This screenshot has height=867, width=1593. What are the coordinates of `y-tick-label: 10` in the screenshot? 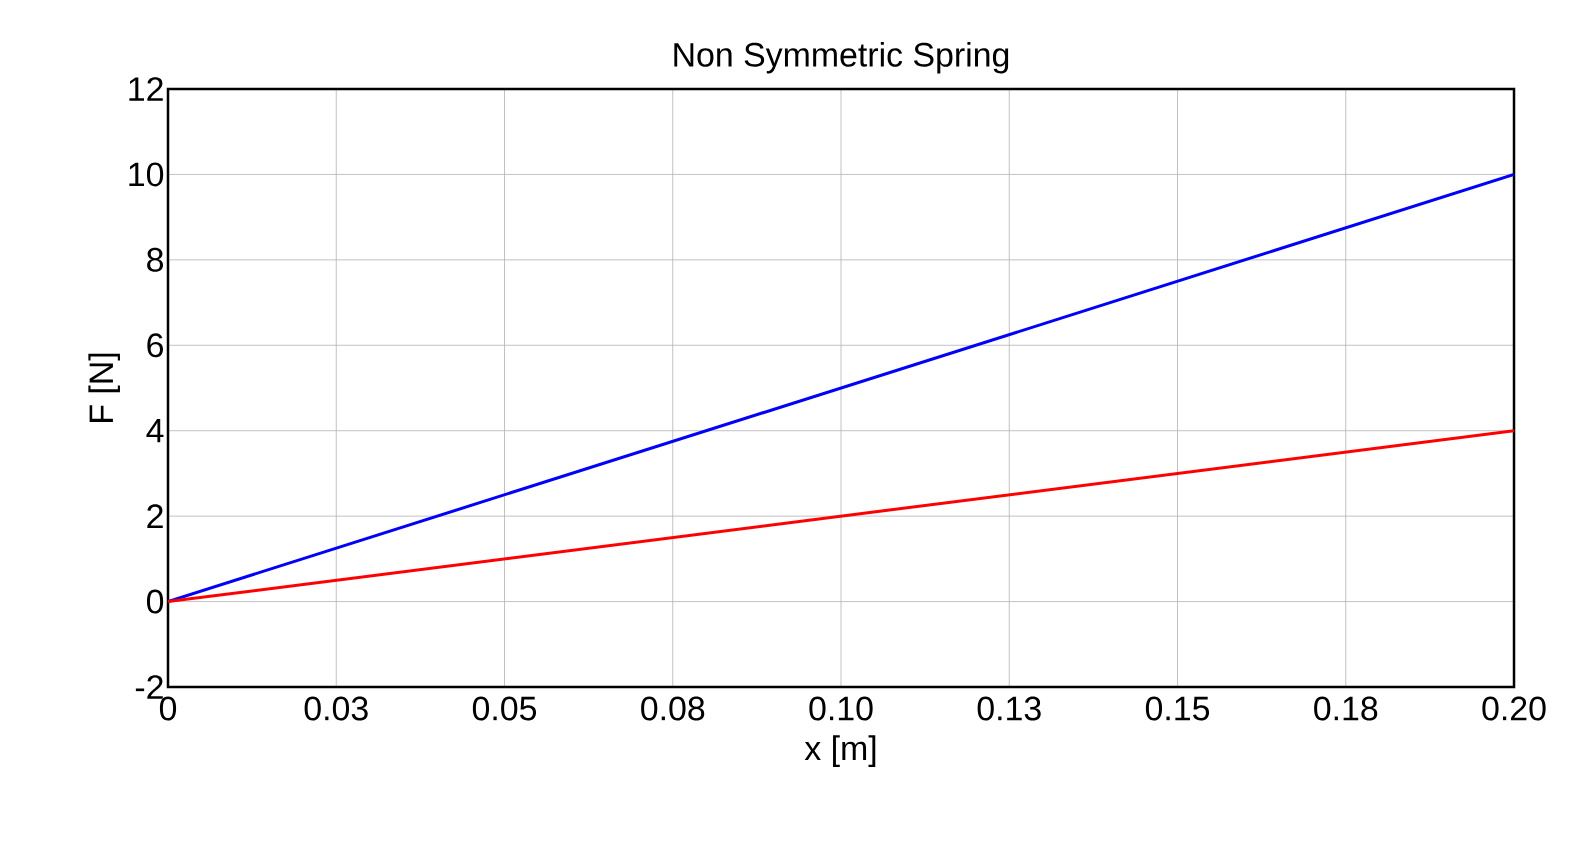 It's located at (146, 174).